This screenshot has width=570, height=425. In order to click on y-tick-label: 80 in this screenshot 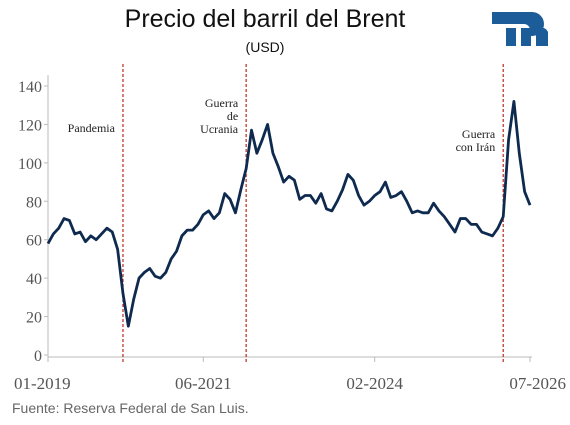, I will do `click(34, 202)`.